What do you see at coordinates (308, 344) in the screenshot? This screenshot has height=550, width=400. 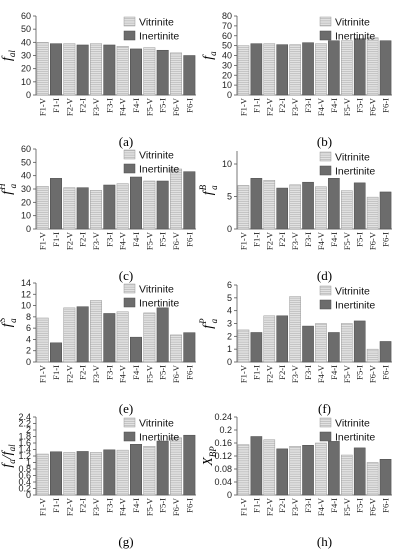 I see `bar-f3-i` at bounding box center [308, 344].